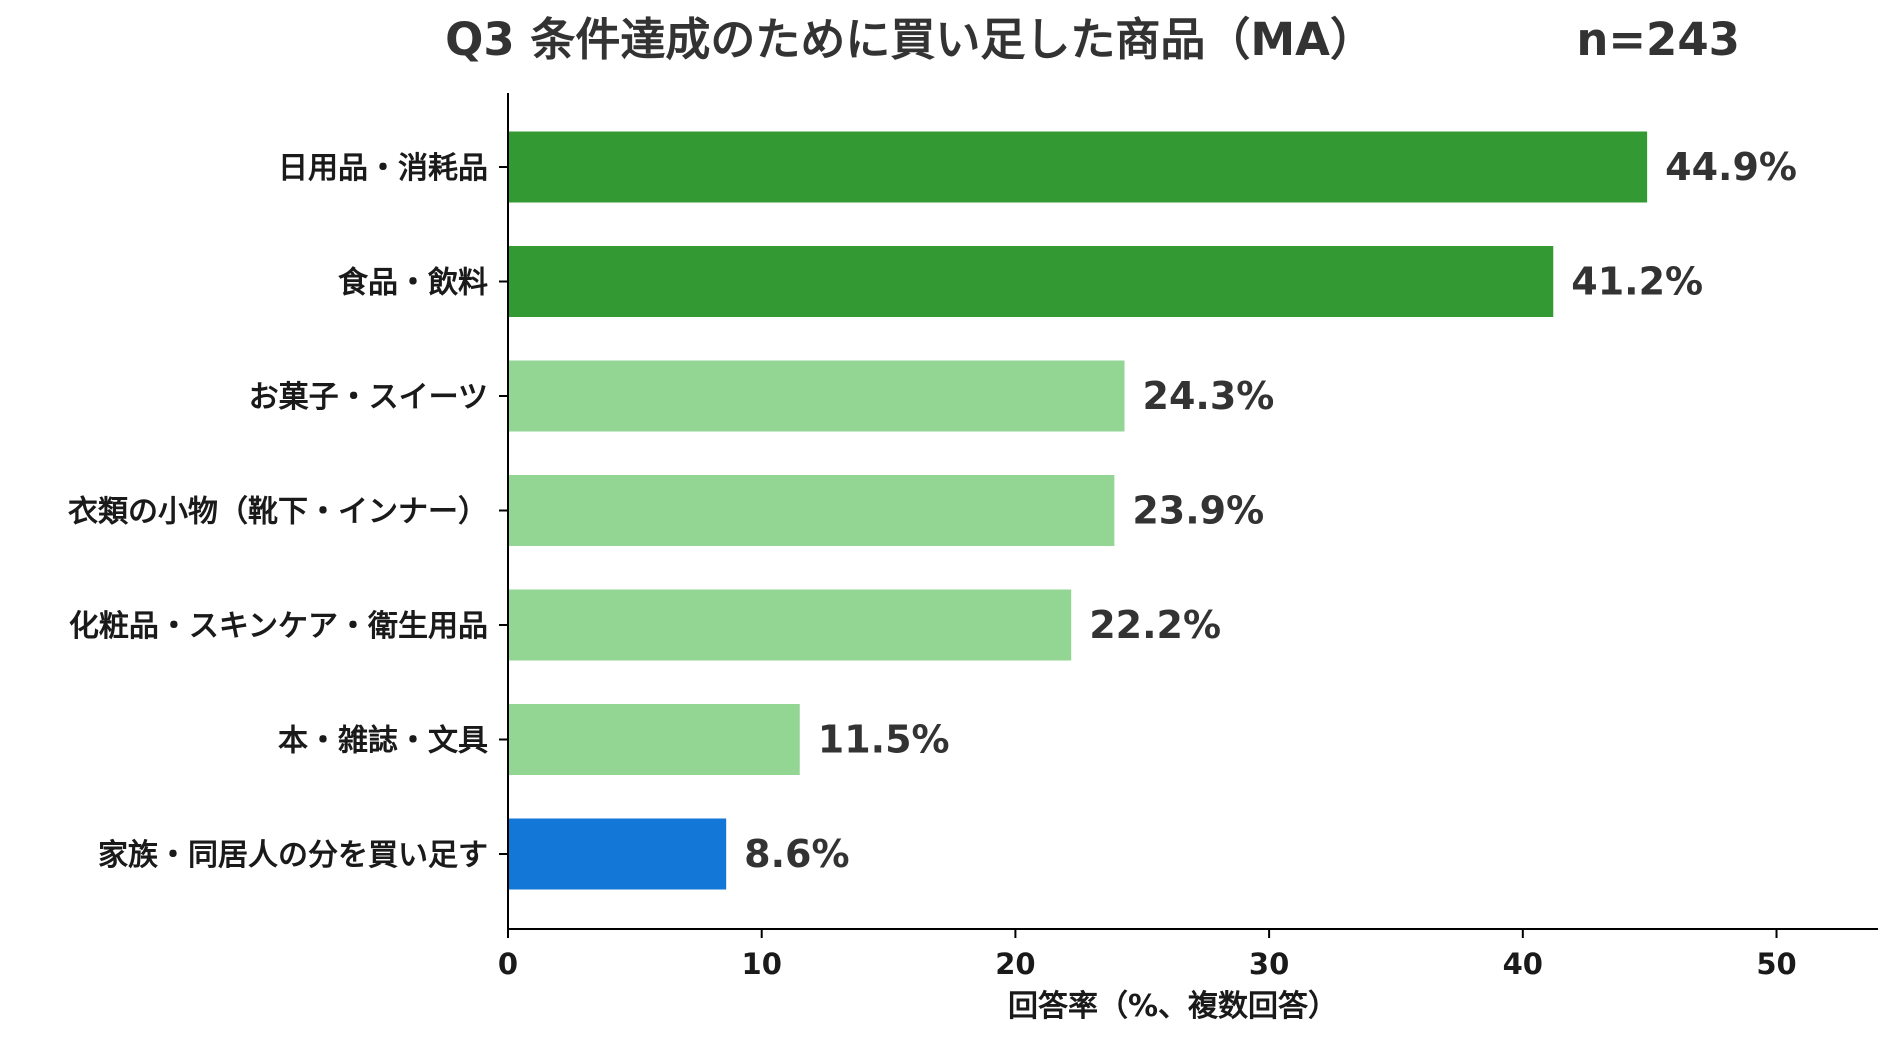 Image resolution: width=1890 pixels, height=1039 pixels. Describe the element at coordinates (1523, 964) in the screenshot. I see `x-tick-label-40: 40` at that location.